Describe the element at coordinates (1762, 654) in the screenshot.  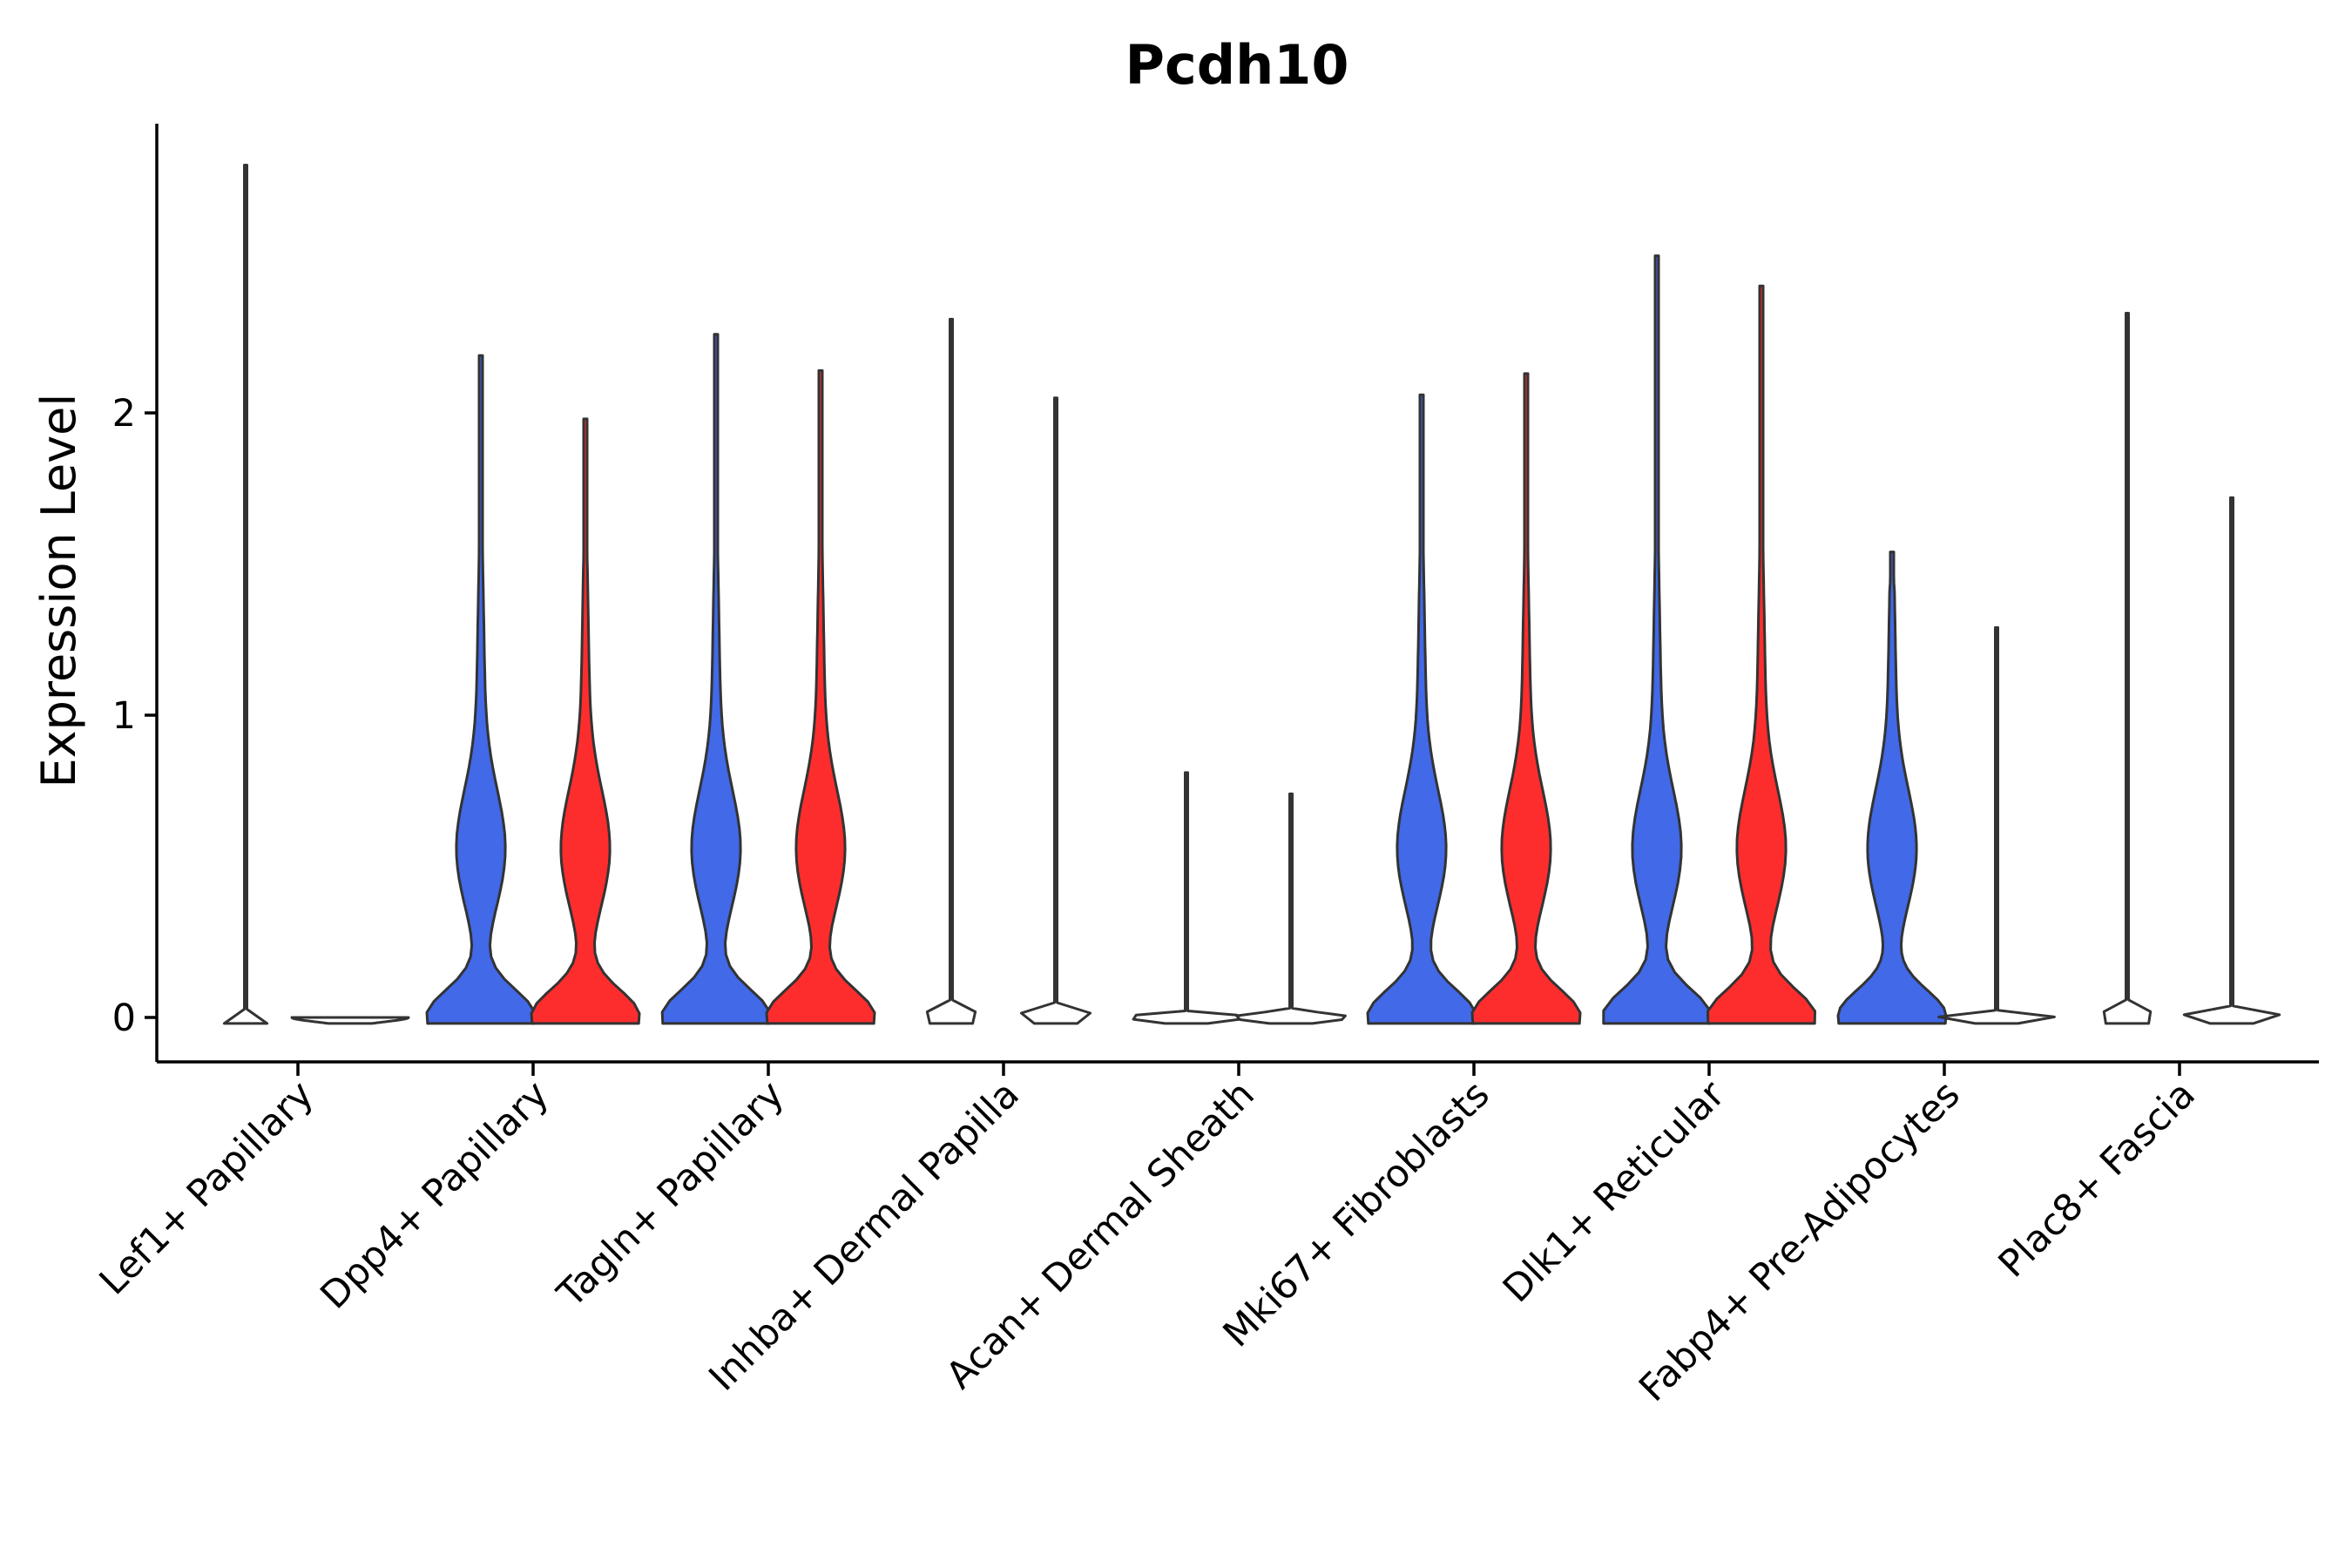
I see `violin-dlk1-reticular-group2` at that location.